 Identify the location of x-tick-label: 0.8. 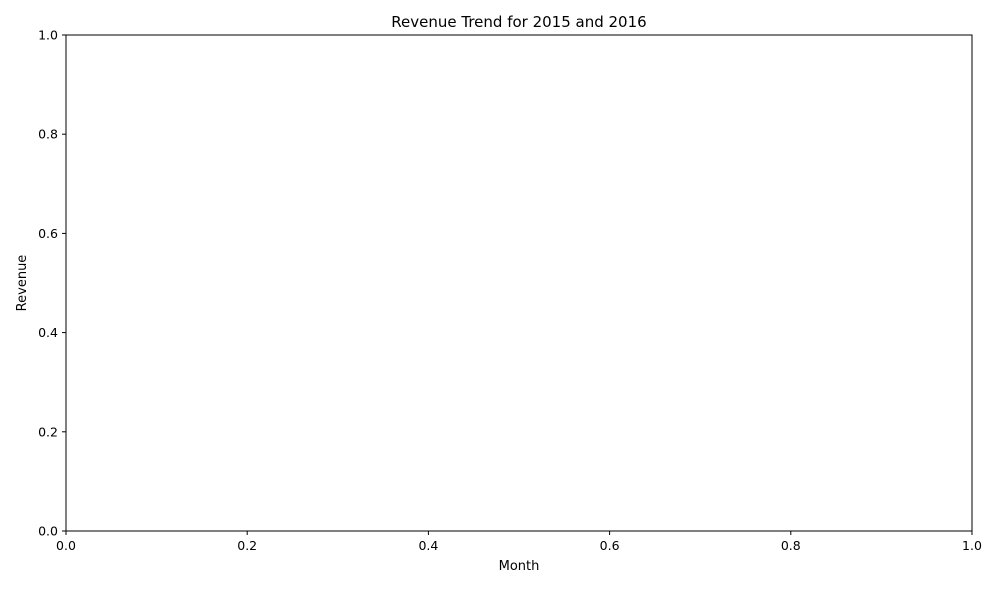
(791, 545).